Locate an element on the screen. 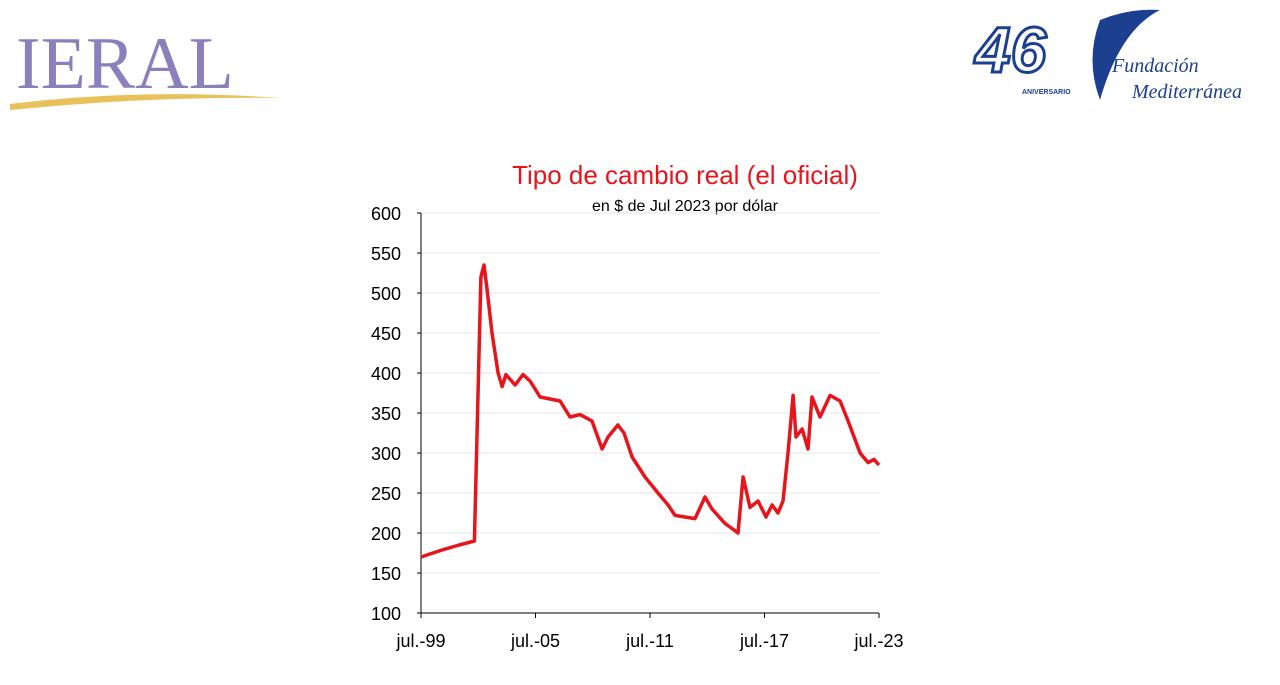  logo-swoosh is located at coordinates (145, 102).